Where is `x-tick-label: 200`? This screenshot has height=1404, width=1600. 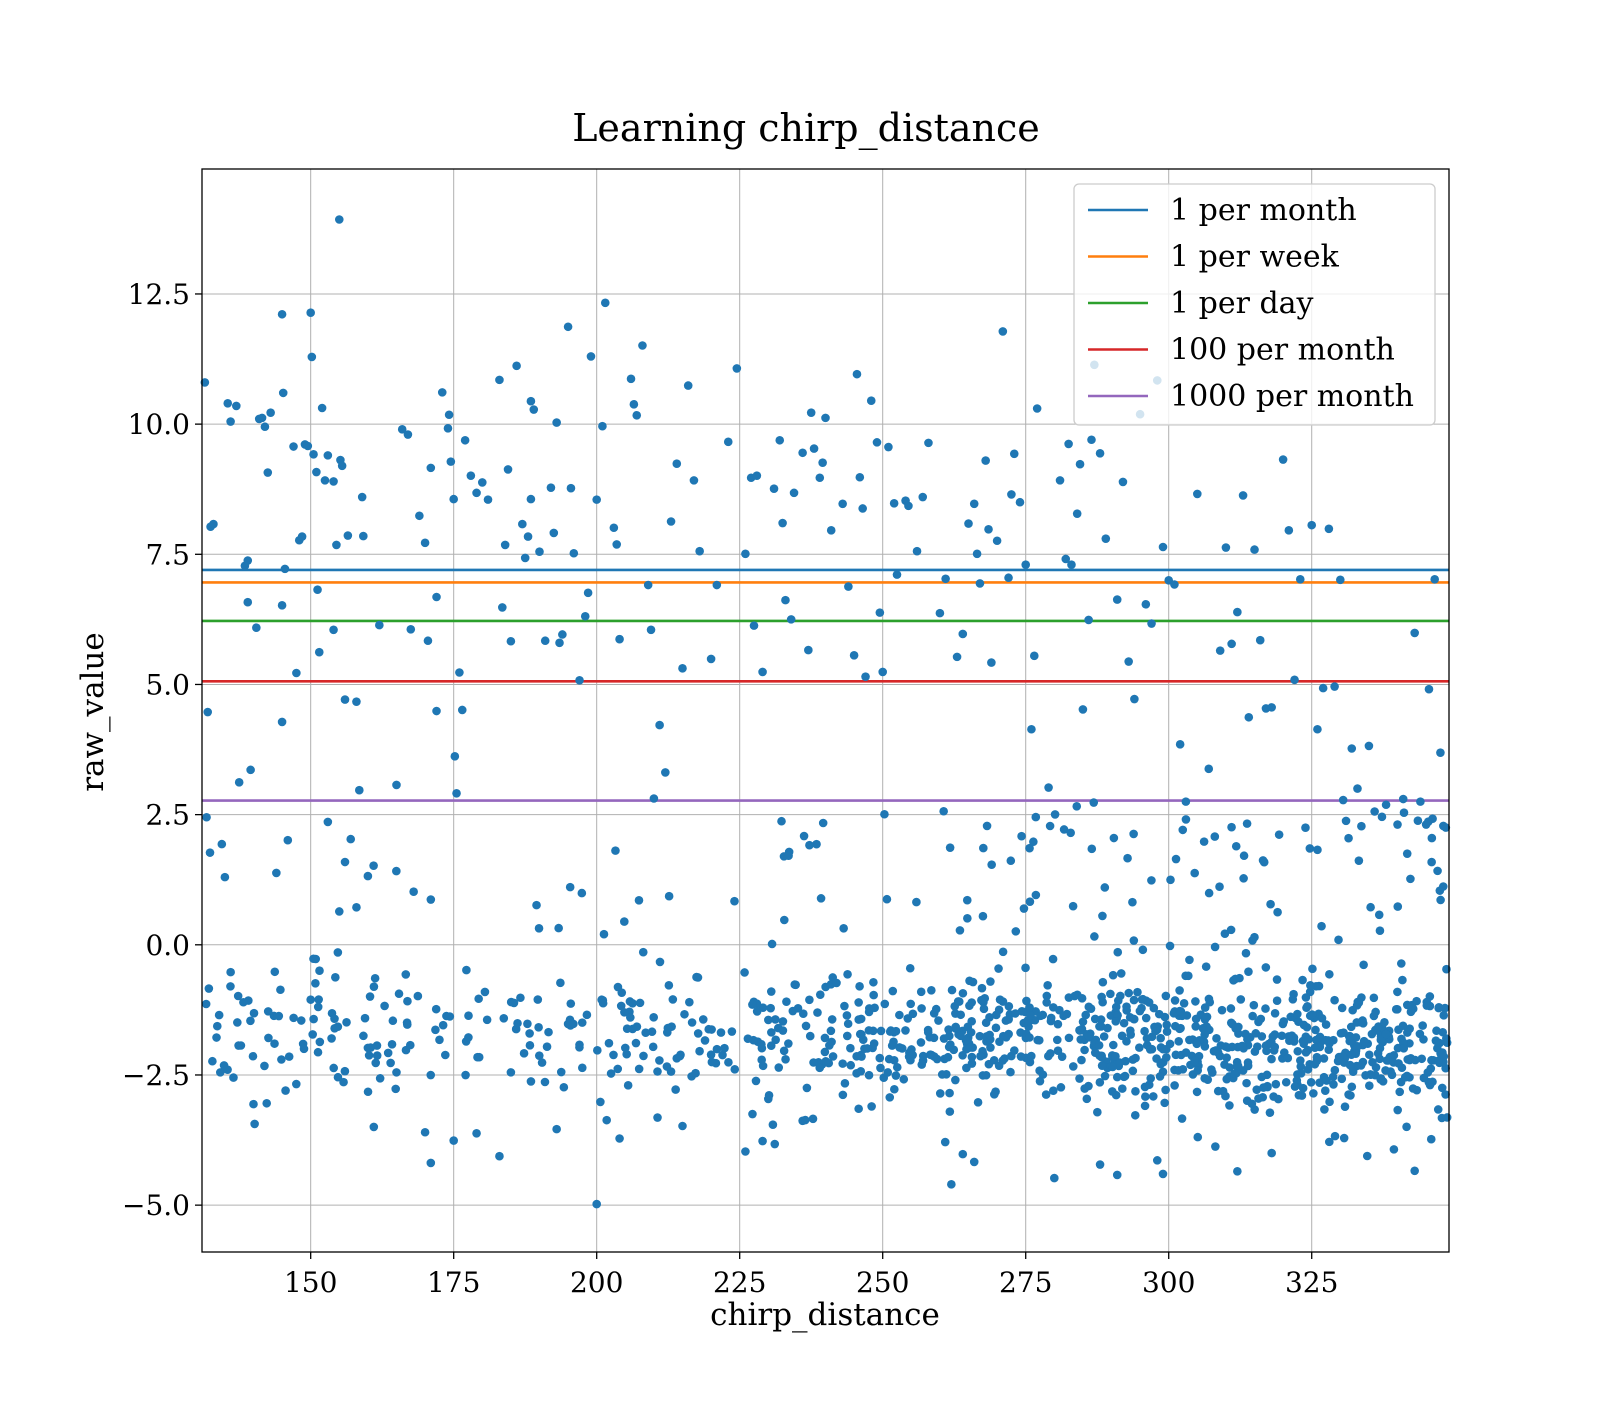 x-tick-label: 200 is located at coordinates (596, 1282).